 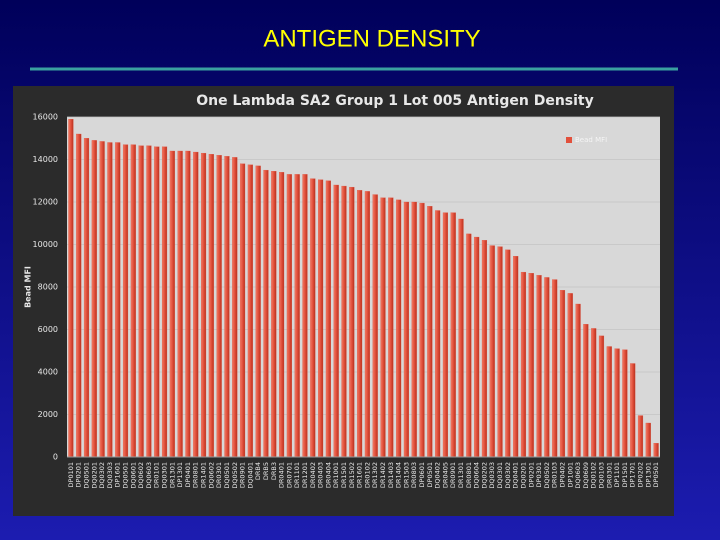 I want to click on x-tick-label: DR0103, so click(x=555, y=475).